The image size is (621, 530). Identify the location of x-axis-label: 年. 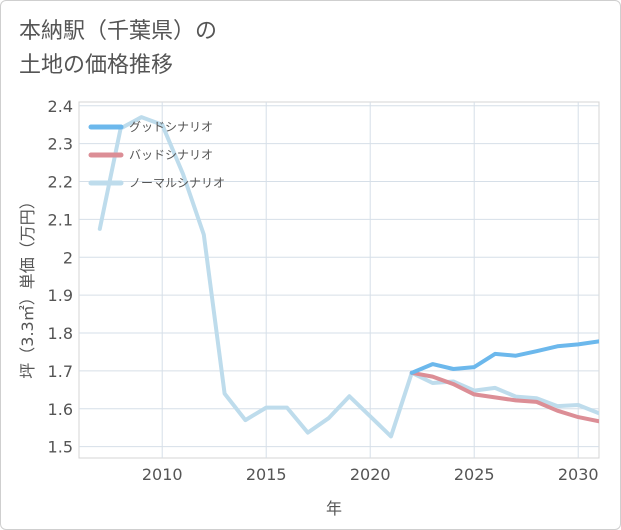
(334, 508).